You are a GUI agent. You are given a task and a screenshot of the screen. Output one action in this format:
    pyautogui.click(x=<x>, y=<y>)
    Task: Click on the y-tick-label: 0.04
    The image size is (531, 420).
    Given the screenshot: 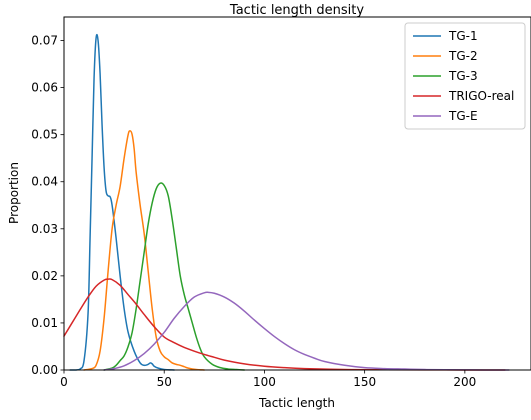 What is the action you would take?
    pyautogui.click(x=44, y=182)
    